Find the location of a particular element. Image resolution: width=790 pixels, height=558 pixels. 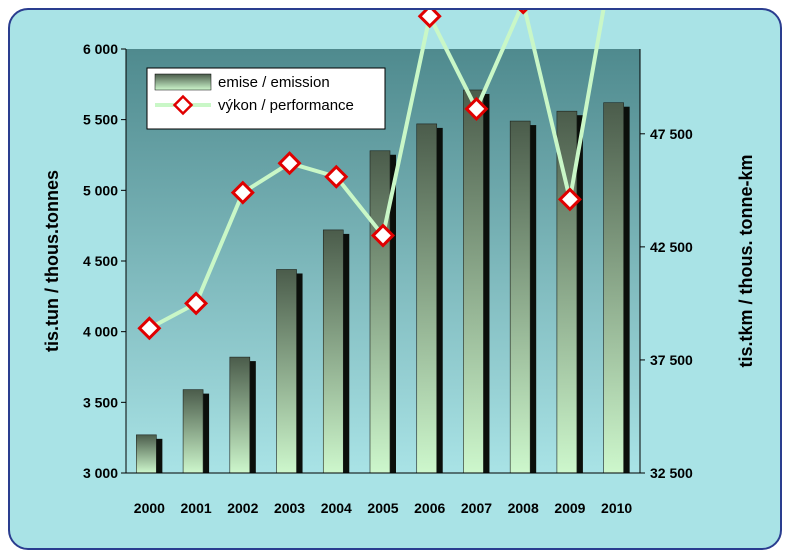

x-tick-label: 2005 is located at coordinates (382, 508).